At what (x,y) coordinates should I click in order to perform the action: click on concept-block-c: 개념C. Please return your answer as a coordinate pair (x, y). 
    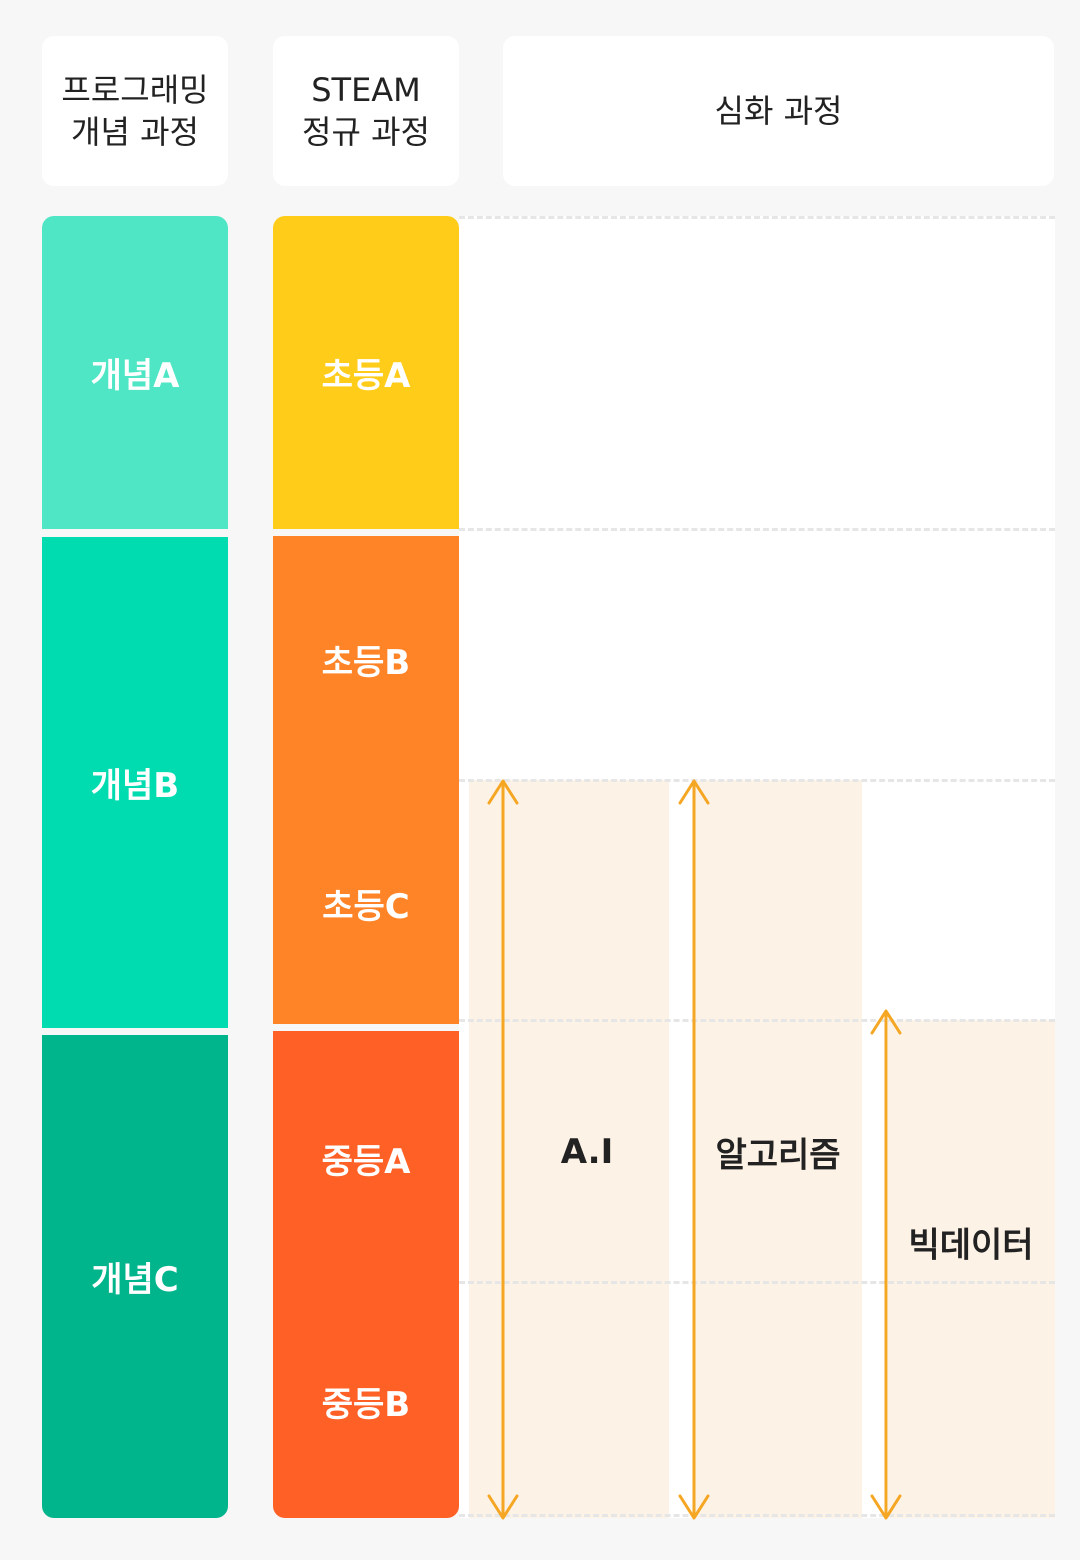
    Looking at the image, I should click on (135, 1276).